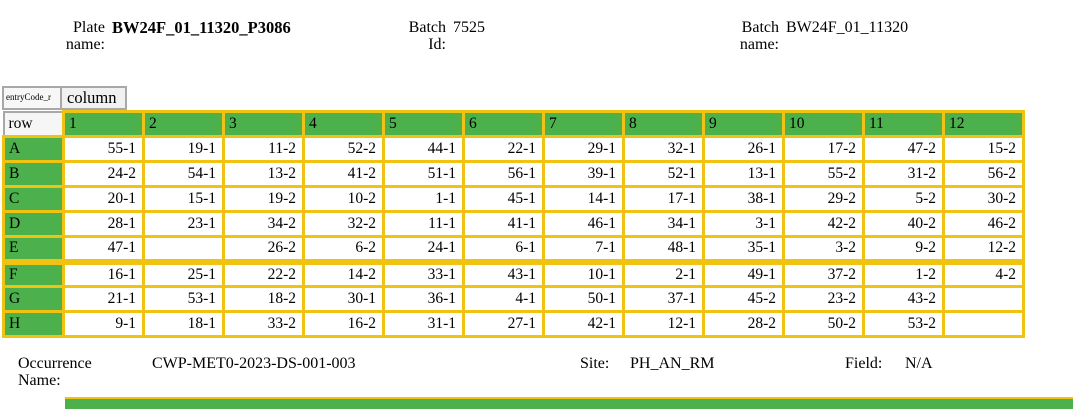 This screenshot has height=409, width=1073. Describe the element at coordinates (983, 249) in the screenshot. I see `plate-cell-E12: 12-2` at that location.